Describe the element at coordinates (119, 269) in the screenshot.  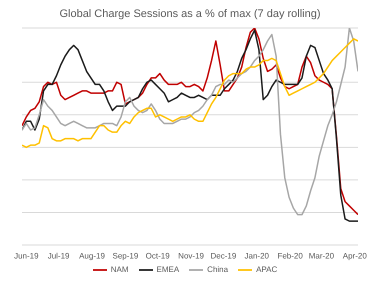
I see `legend-label: NAM` at that location.